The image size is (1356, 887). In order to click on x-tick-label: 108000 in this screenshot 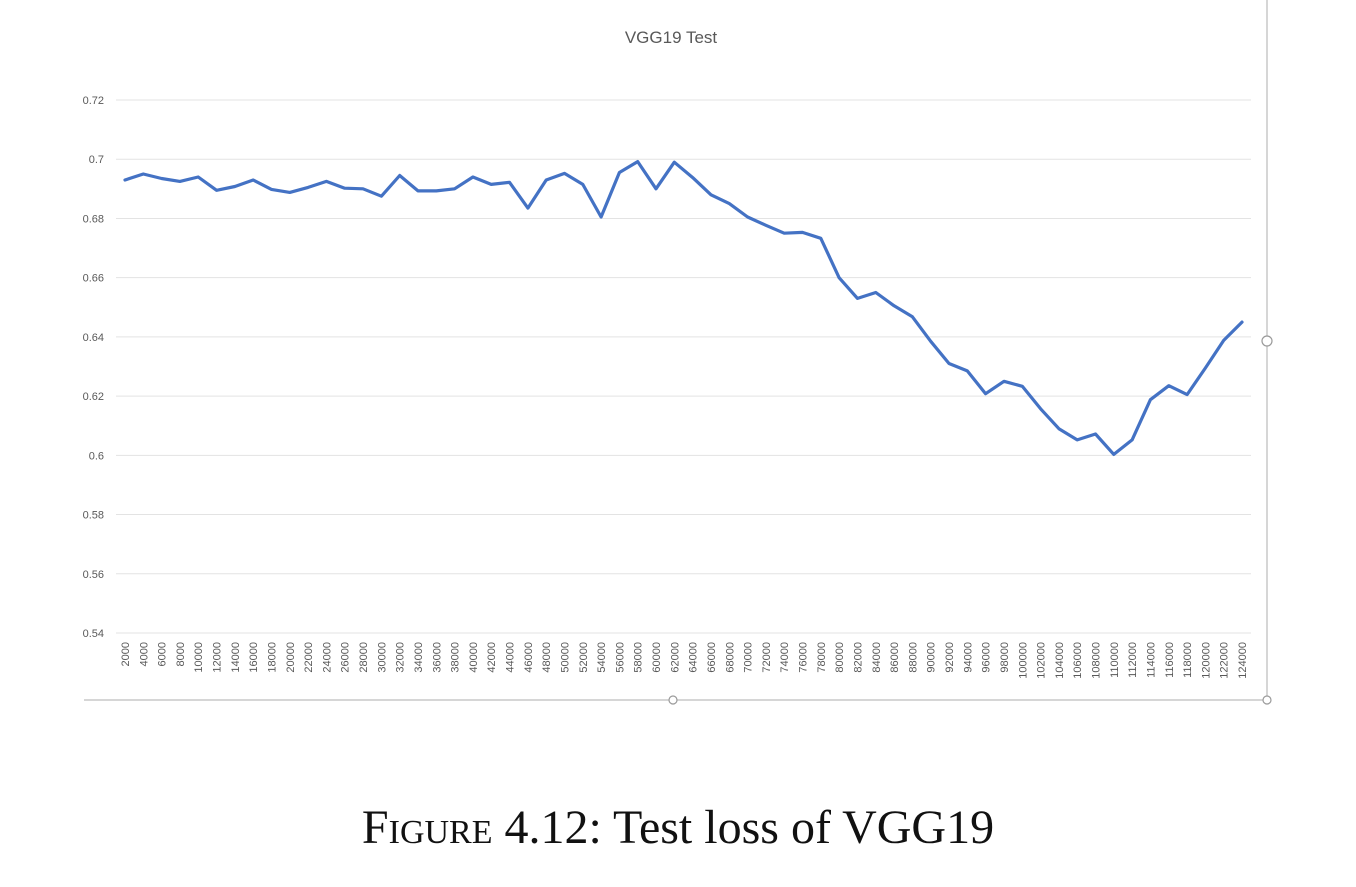, I will do `click(1097, 660)`.